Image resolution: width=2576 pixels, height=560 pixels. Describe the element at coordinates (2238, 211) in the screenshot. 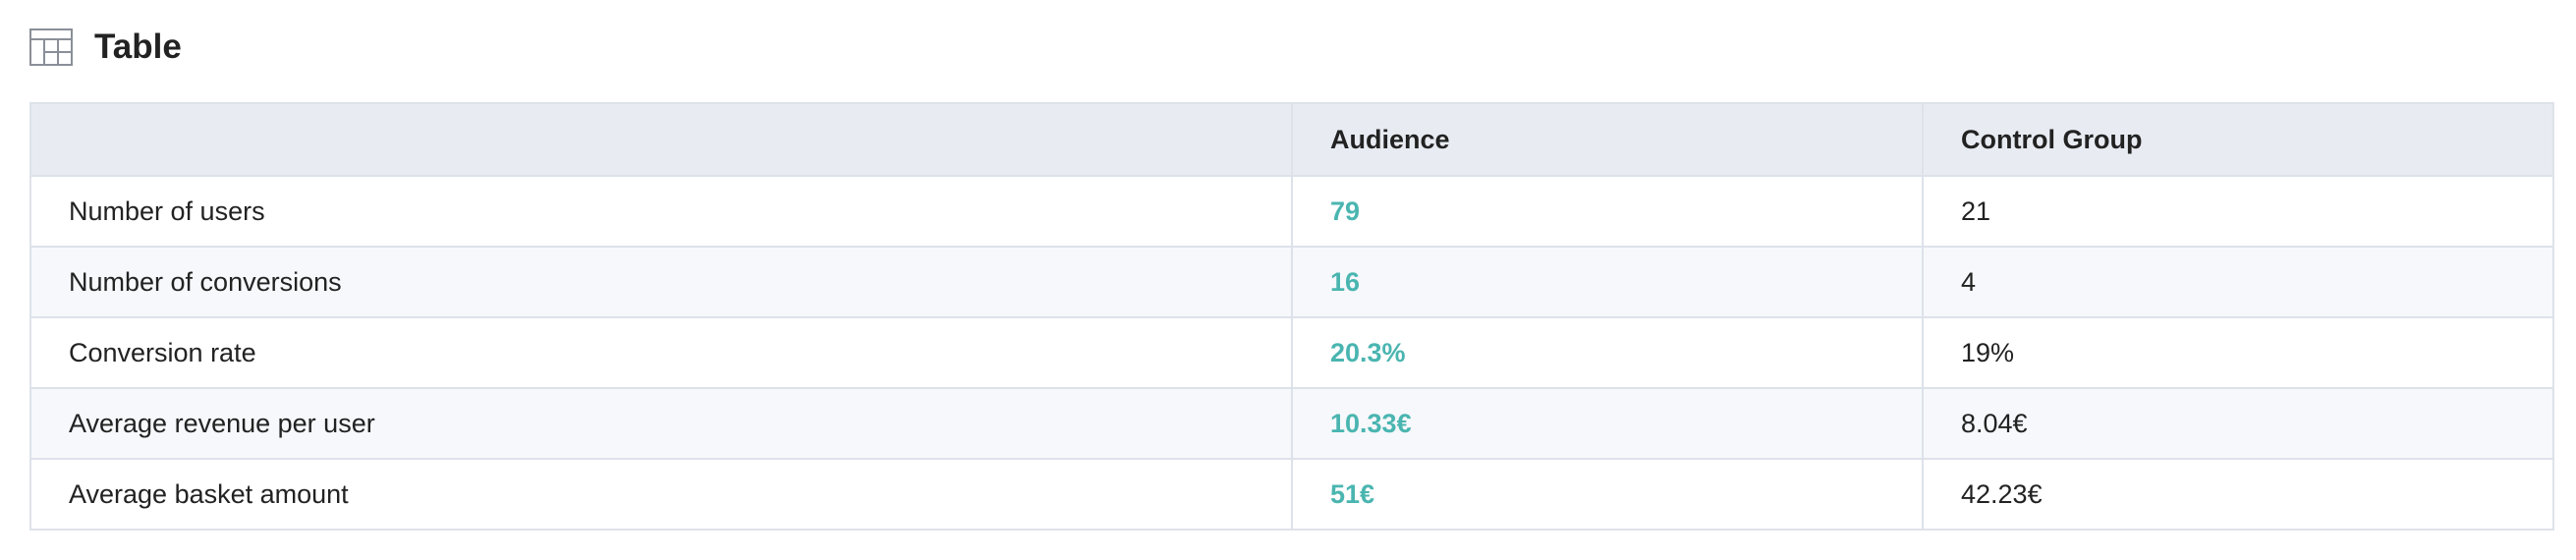

I see `cell-value: 21` at that location.